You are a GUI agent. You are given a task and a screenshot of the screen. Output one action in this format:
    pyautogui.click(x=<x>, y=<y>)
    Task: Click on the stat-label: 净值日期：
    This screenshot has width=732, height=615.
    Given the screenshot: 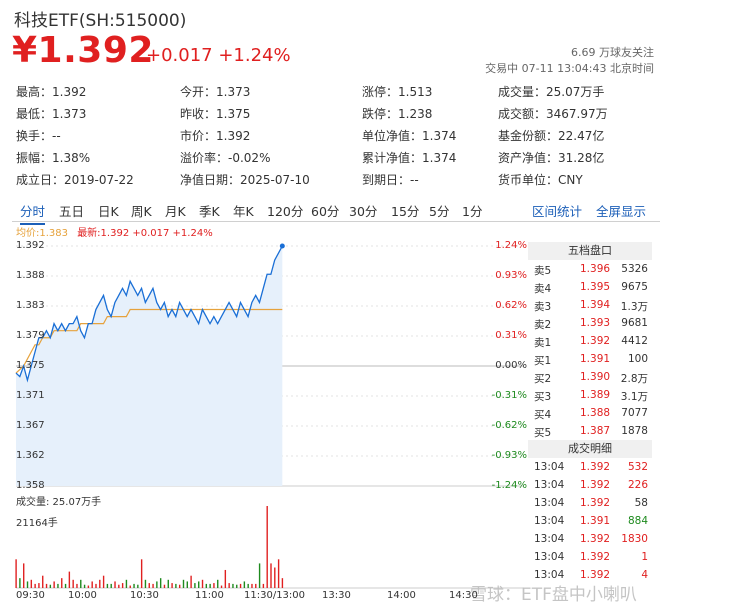 What is the action you would take?
    pyautogui.click(x=210, y=180)
    